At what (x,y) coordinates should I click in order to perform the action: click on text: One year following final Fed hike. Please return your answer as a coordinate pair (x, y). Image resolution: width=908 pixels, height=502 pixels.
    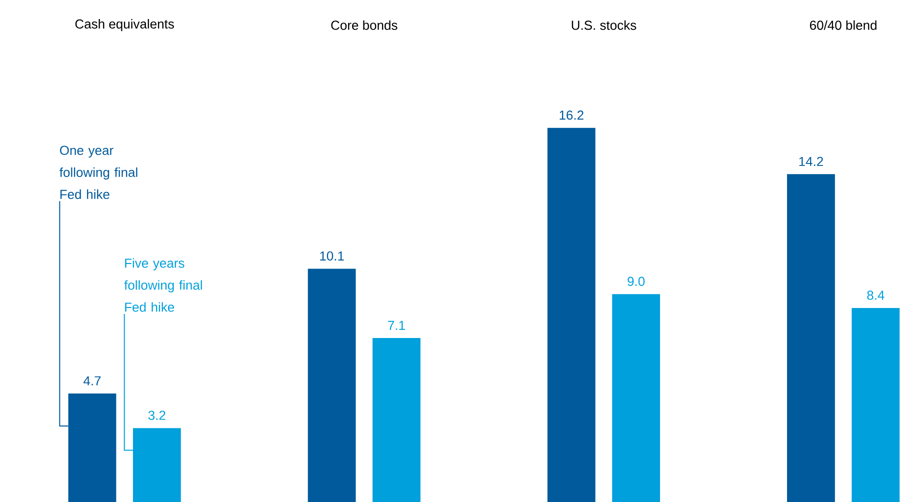
    Looking at the image, I should click on (99, 172).